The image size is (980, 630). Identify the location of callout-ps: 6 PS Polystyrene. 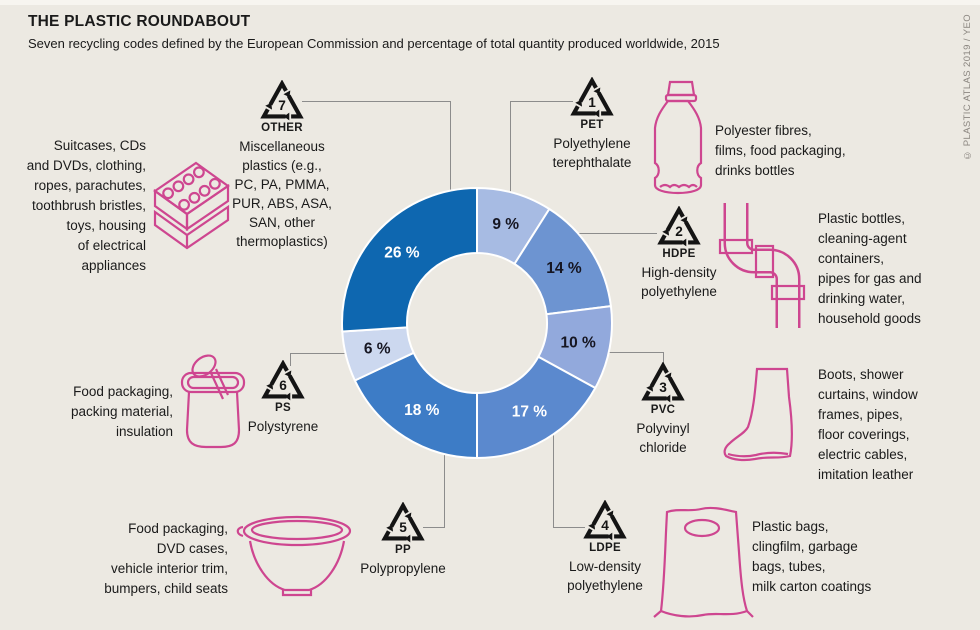
(283, 398).